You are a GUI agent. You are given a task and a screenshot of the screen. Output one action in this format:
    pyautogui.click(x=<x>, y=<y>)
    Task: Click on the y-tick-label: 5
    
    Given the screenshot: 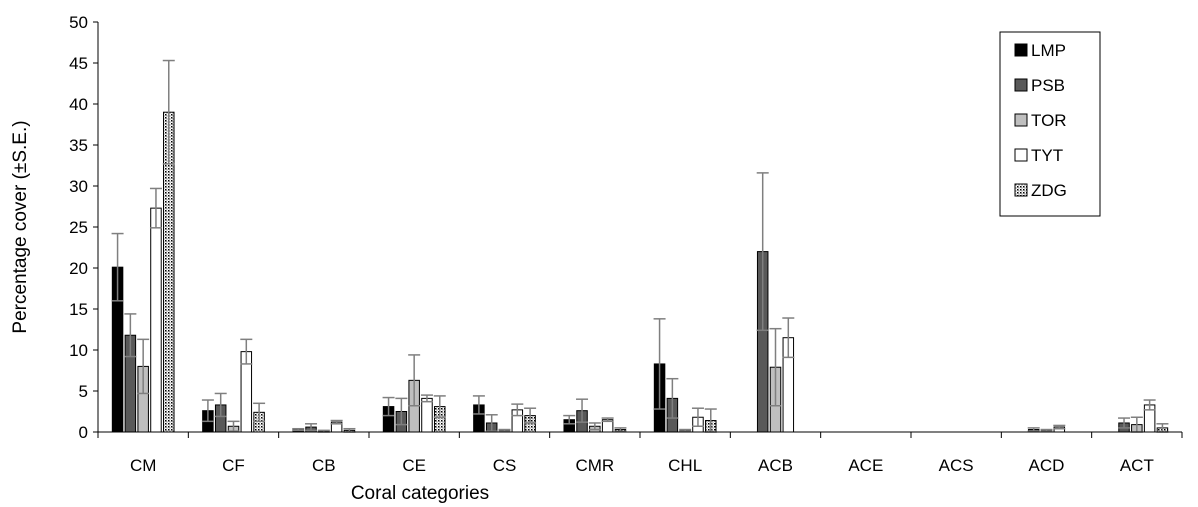 What is the action you would take?
    pyautogui.click(x=83, y=391)
    